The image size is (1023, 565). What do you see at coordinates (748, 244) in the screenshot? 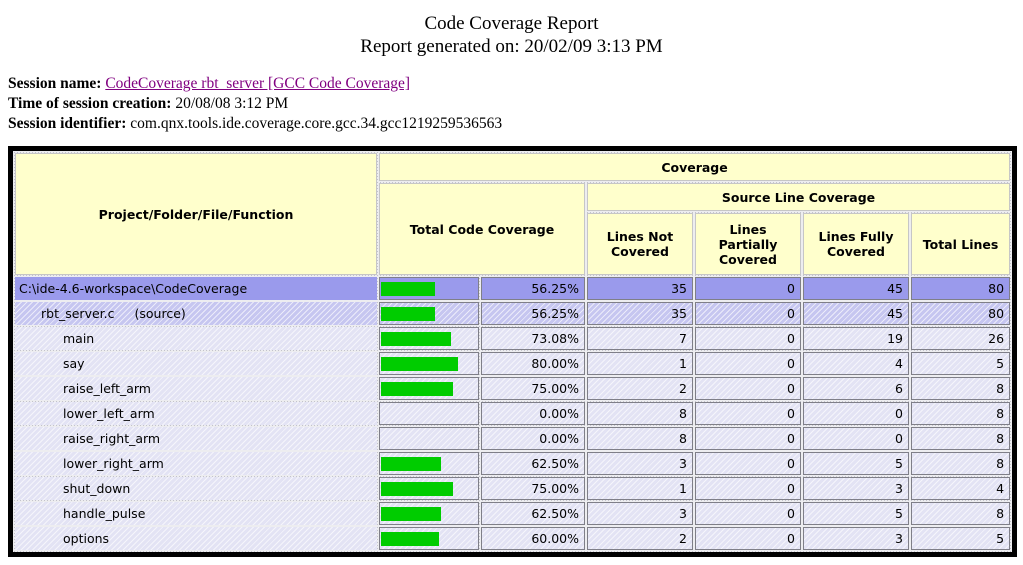
I see `header-lines-partially-covered: Lines Partially Covered` at bounding box center [748, 244].